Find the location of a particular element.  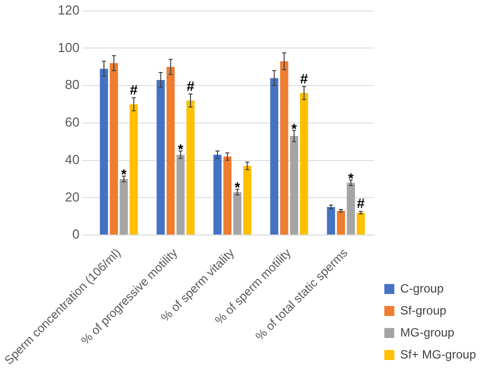

y-tick-label: 100 is located at coordinates (69, 47).